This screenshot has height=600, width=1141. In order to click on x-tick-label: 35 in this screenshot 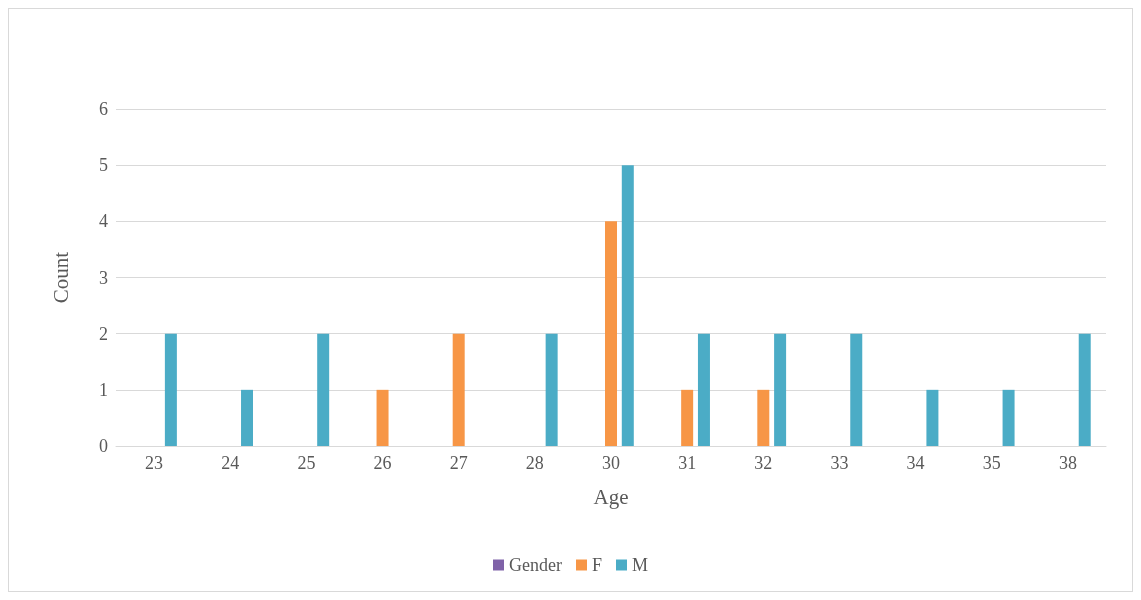, I will do `click(991, 463)`.